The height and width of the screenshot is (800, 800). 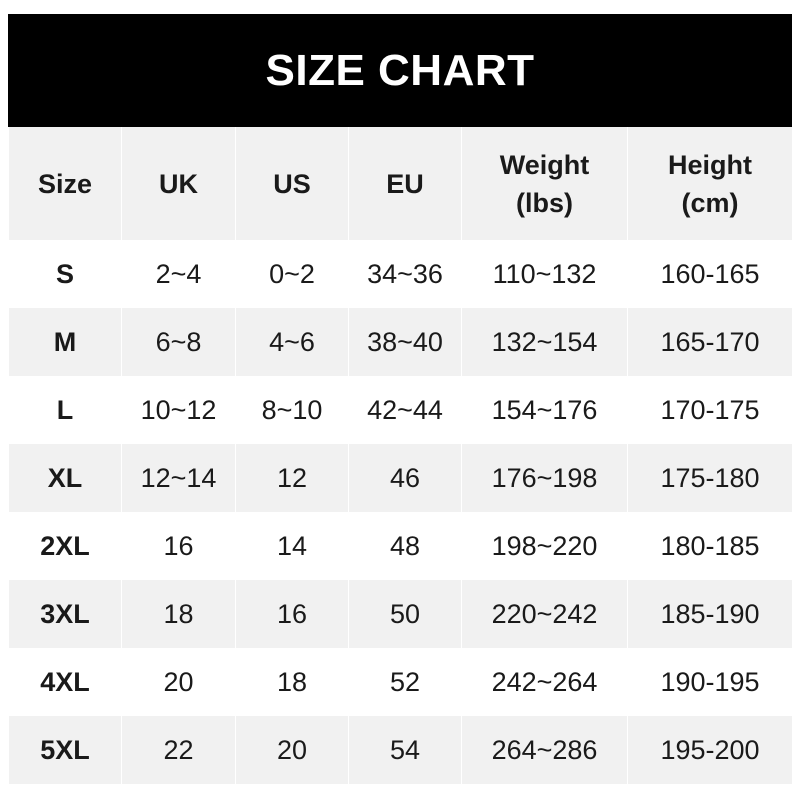 I want to click on table-cell: 160-165, so click(x=710, y=274).